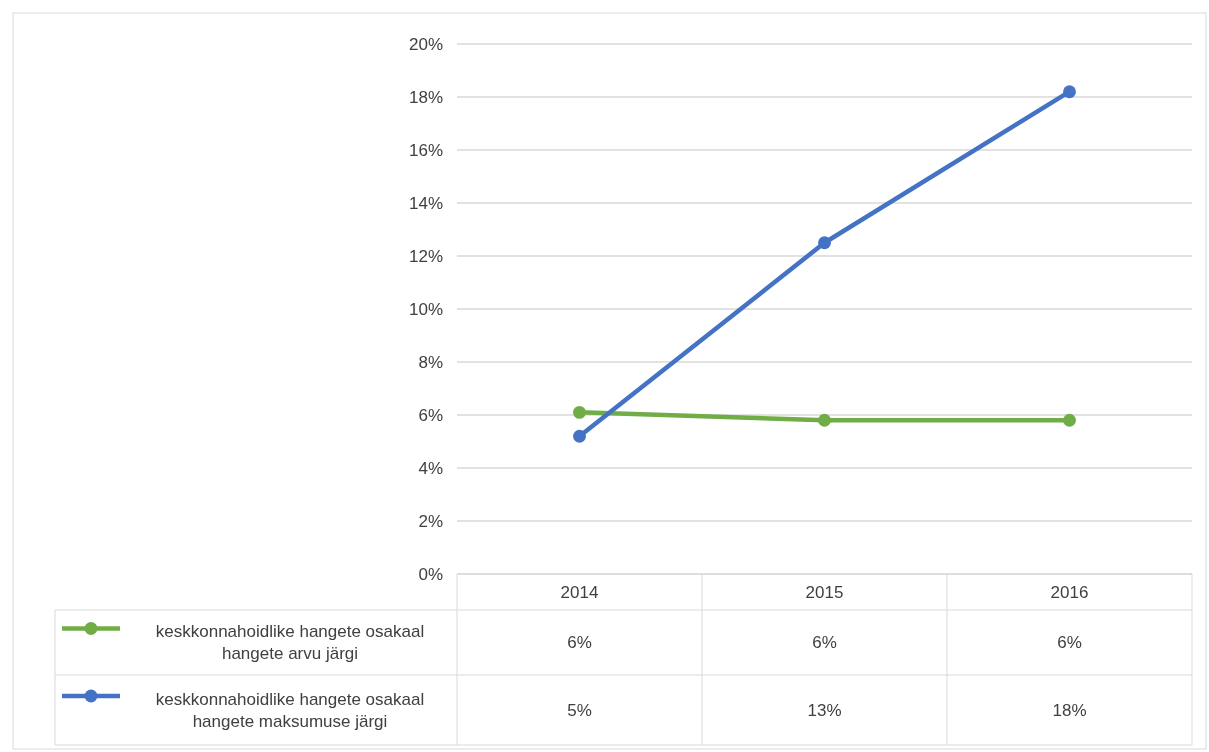 The height and width of the screenshot is (752, 1209). Describe the element at coordinates (425, 150) in the screenshot. I see `y-tick-label: 16%` at that location.